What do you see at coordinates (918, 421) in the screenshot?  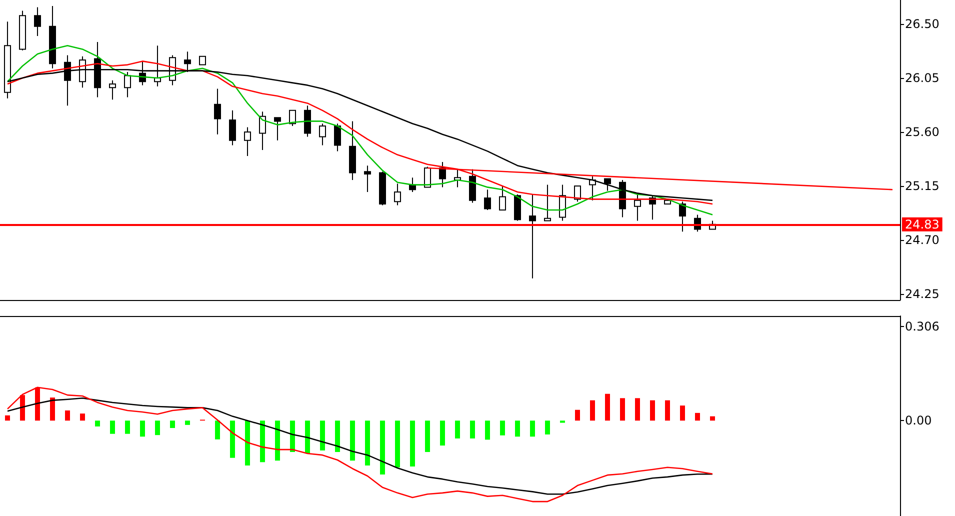 I see `y-tick-label: 0.00` at bounding box center [918, 421].